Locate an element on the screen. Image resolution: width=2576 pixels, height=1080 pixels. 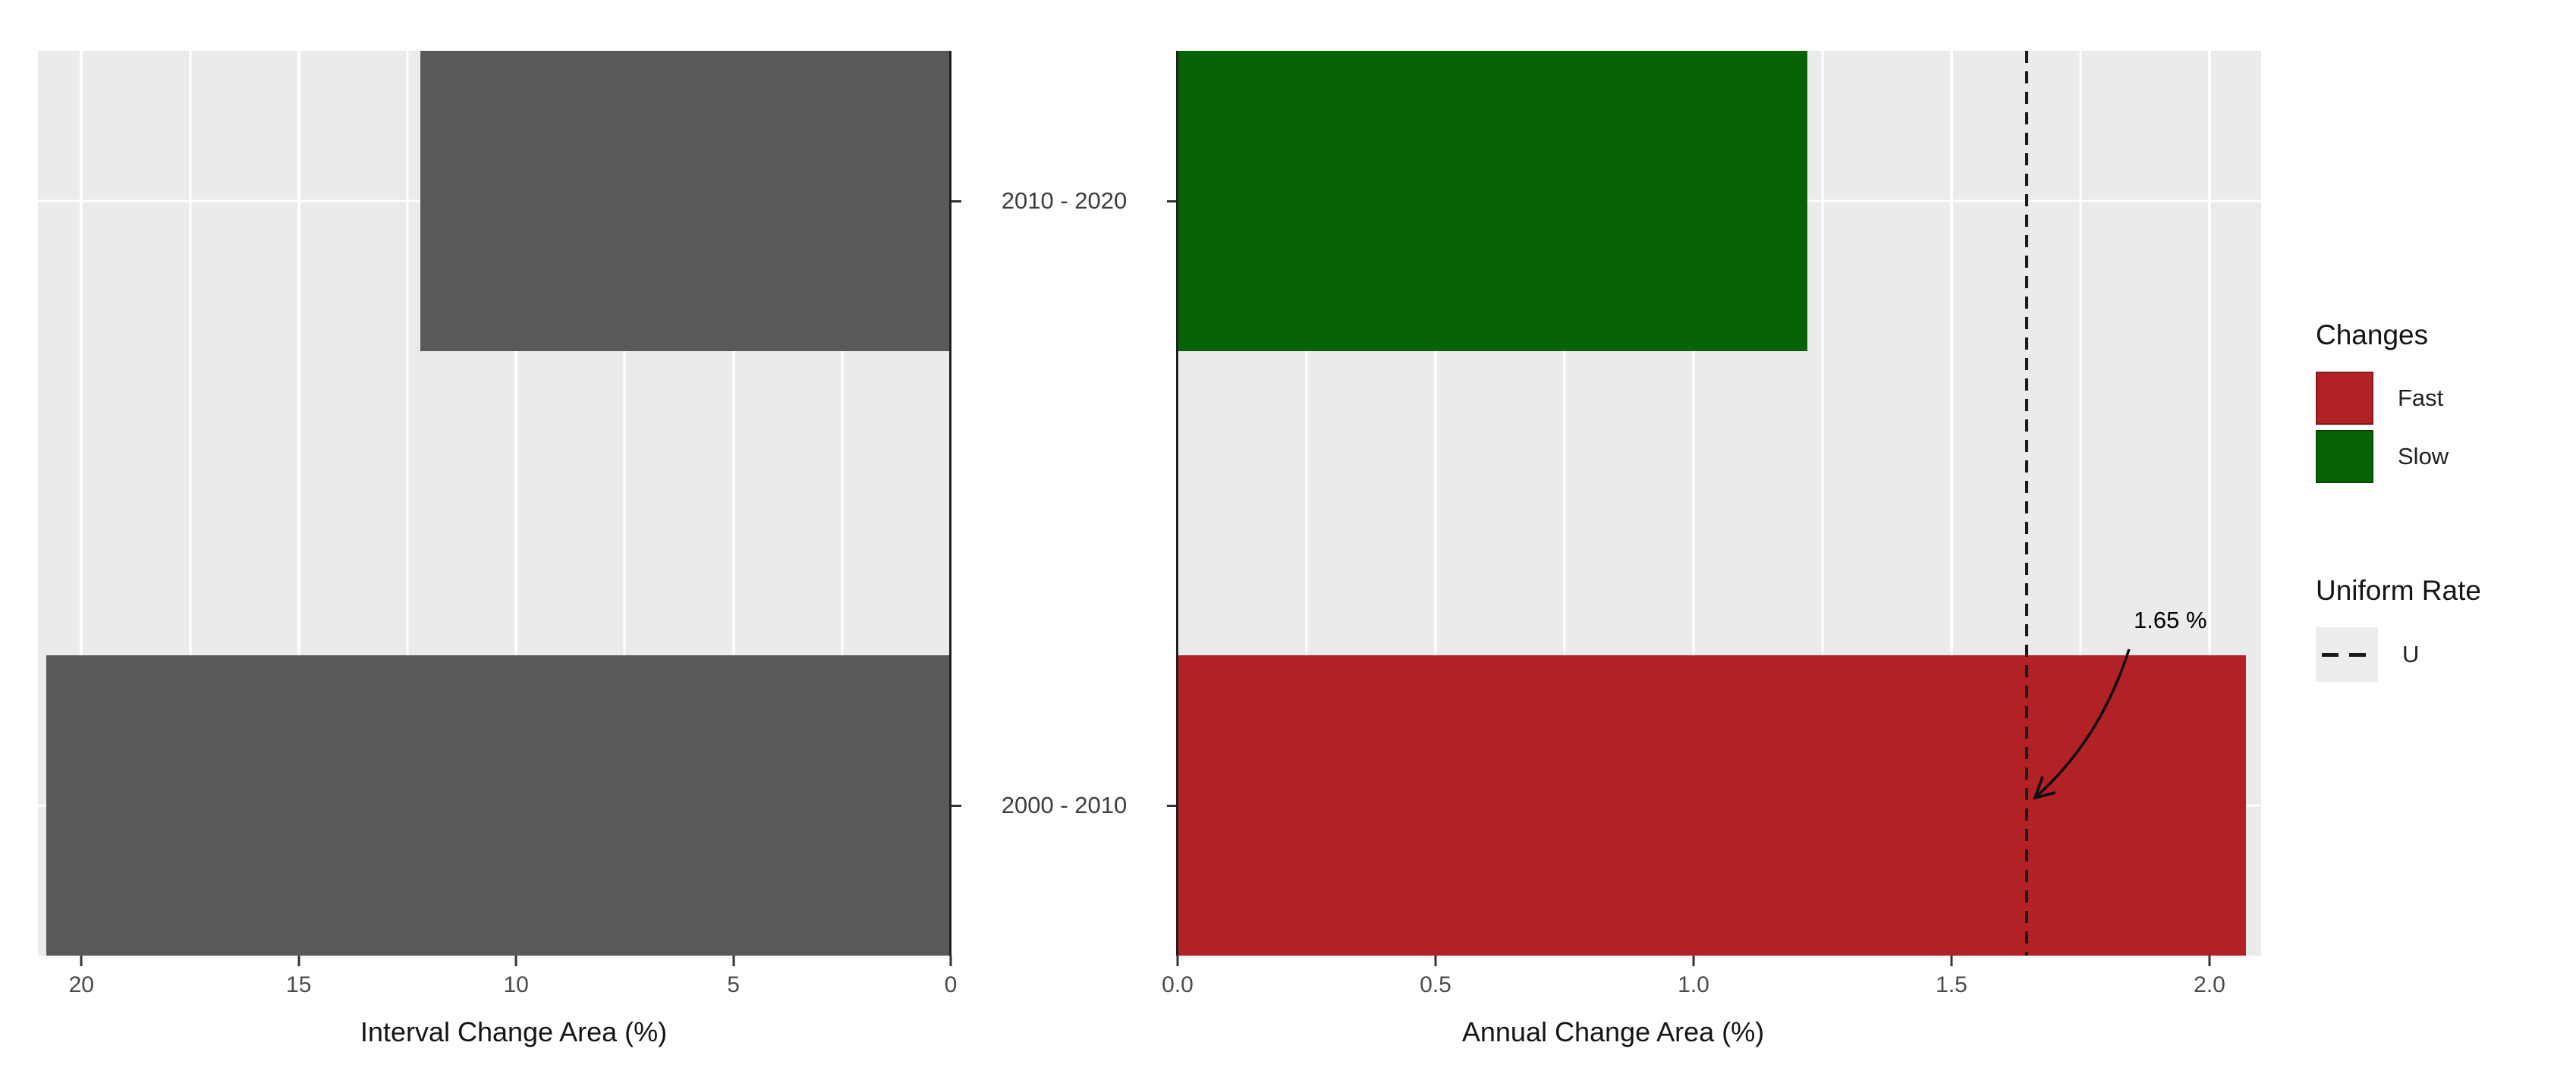
x-tick-label-1.5: 1.5 is located at coordinates (1951, 984).